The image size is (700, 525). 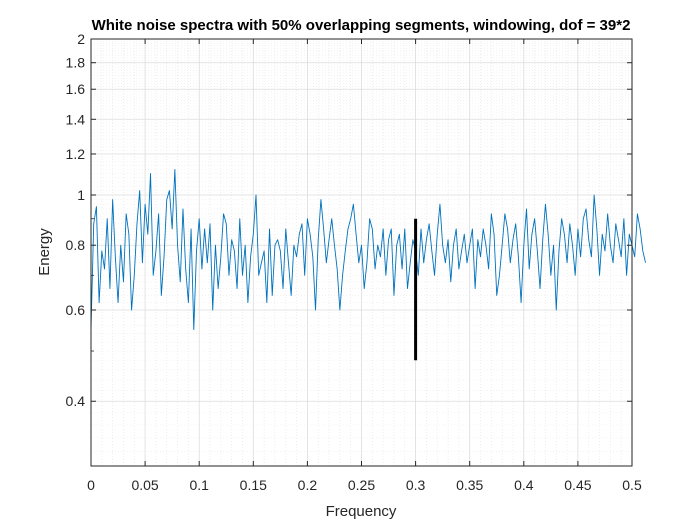 What do you see at coordinates (91, 485) in the screenshot?
I see `x-tick-label: 0` at bounding box center [91, 485].